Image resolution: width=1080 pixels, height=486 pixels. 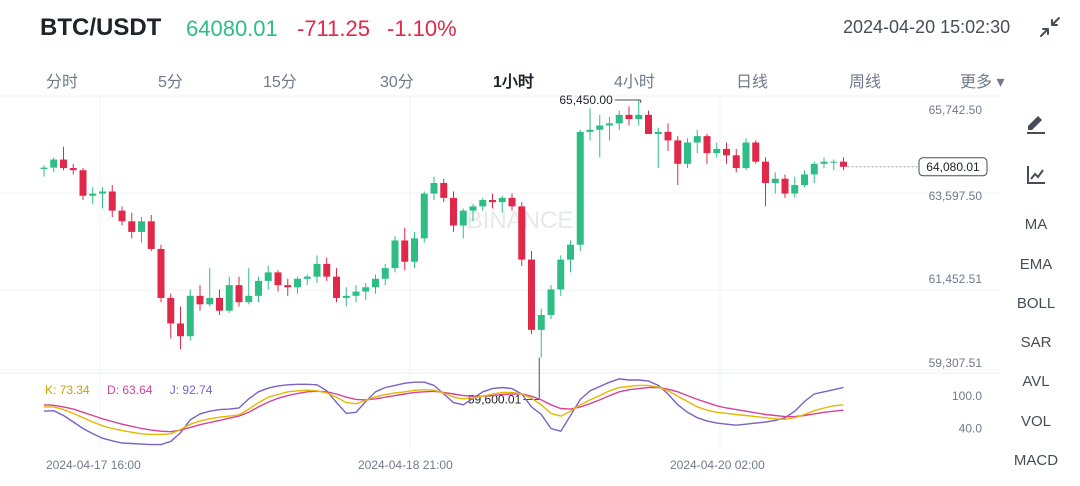 I want to click on tab-fenshi: 分时, so click(x=62, y=82).